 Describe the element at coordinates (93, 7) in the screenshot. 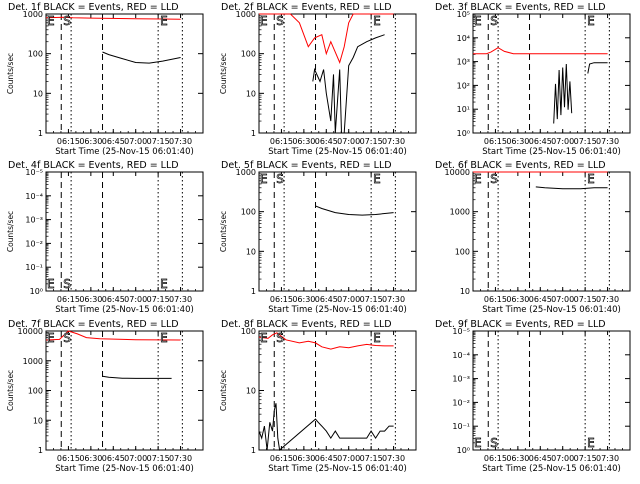

I see `chart-title: Det. 1f BLACK = Events, RED = LLD` at that location.